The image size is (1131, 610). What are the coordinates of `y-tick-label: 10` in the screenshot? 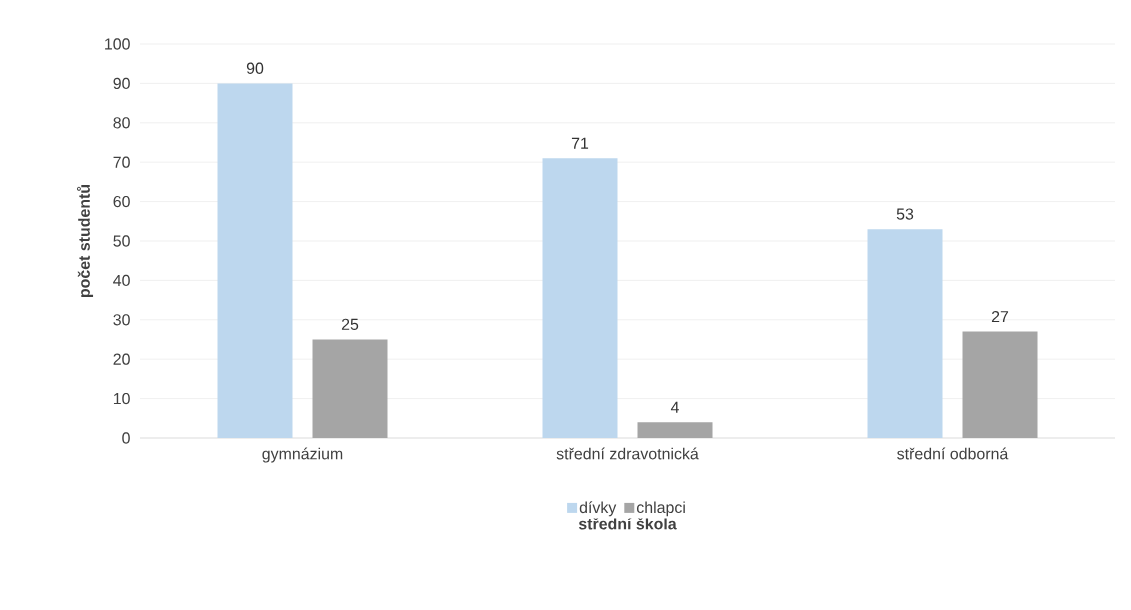 It's located at (121, 398).